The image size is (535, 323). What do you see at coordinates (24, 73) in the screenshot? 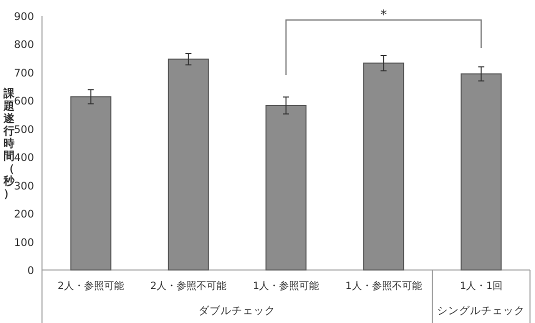
I see `y-tick-label: 700` at bounding box center [24, 73].